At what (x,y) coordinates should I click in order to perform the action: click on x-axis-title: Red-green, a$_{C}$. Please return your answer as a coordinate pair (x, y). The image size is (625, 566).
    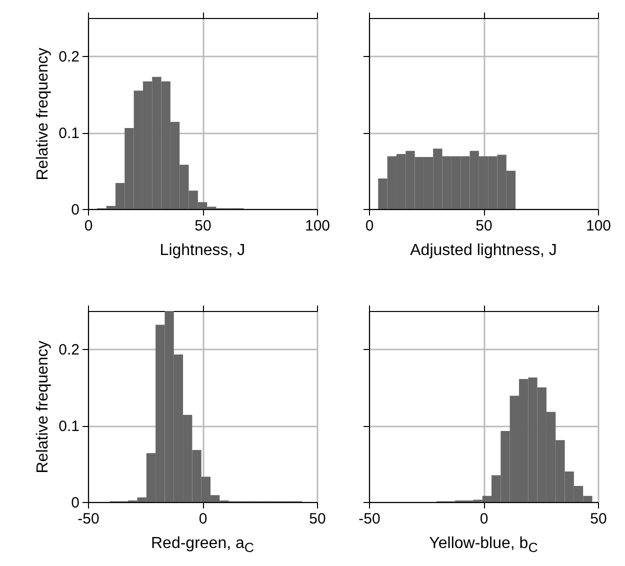
    Looking at the image, I should click on (203, 545).